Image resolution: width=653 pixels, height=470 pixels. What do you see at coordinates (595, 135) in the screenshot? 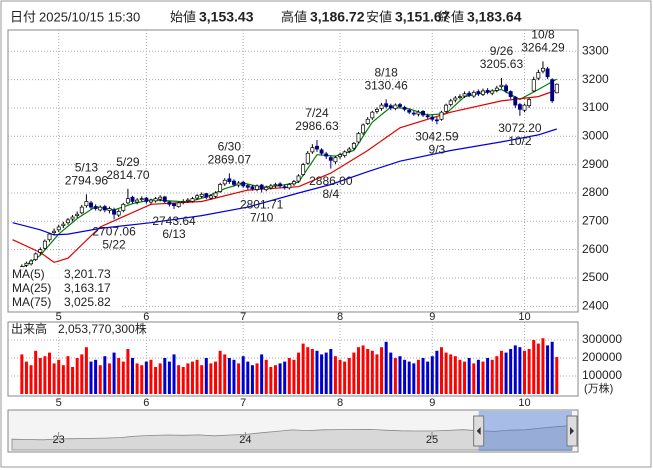
I see `y-tick-label: 3000` at bounding box center [595, 135].